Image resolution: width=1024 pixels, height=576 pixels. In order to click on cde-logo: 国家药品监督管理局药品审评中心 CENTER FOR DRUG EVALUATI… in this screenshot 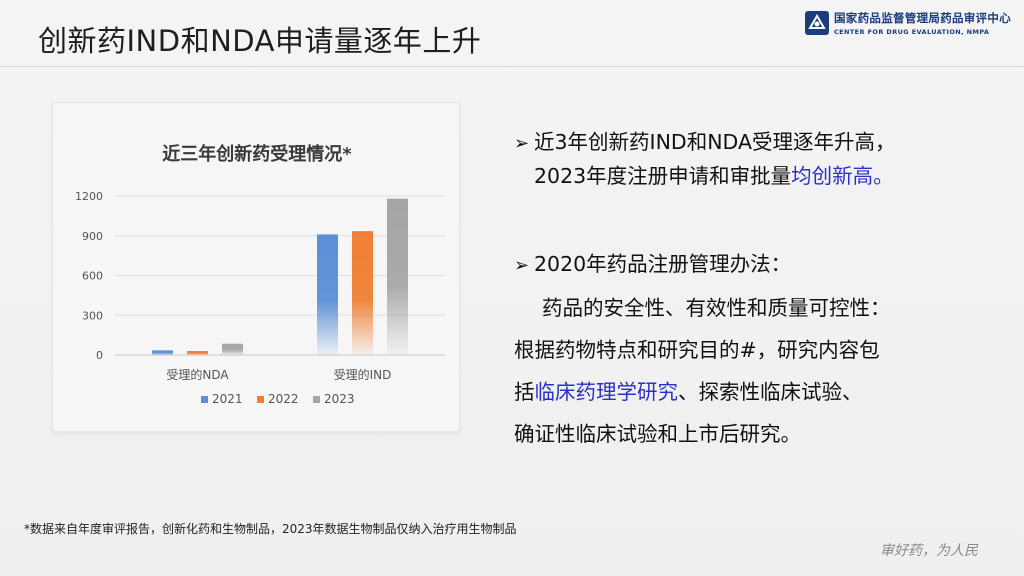, I will do `click(910, 23)`.